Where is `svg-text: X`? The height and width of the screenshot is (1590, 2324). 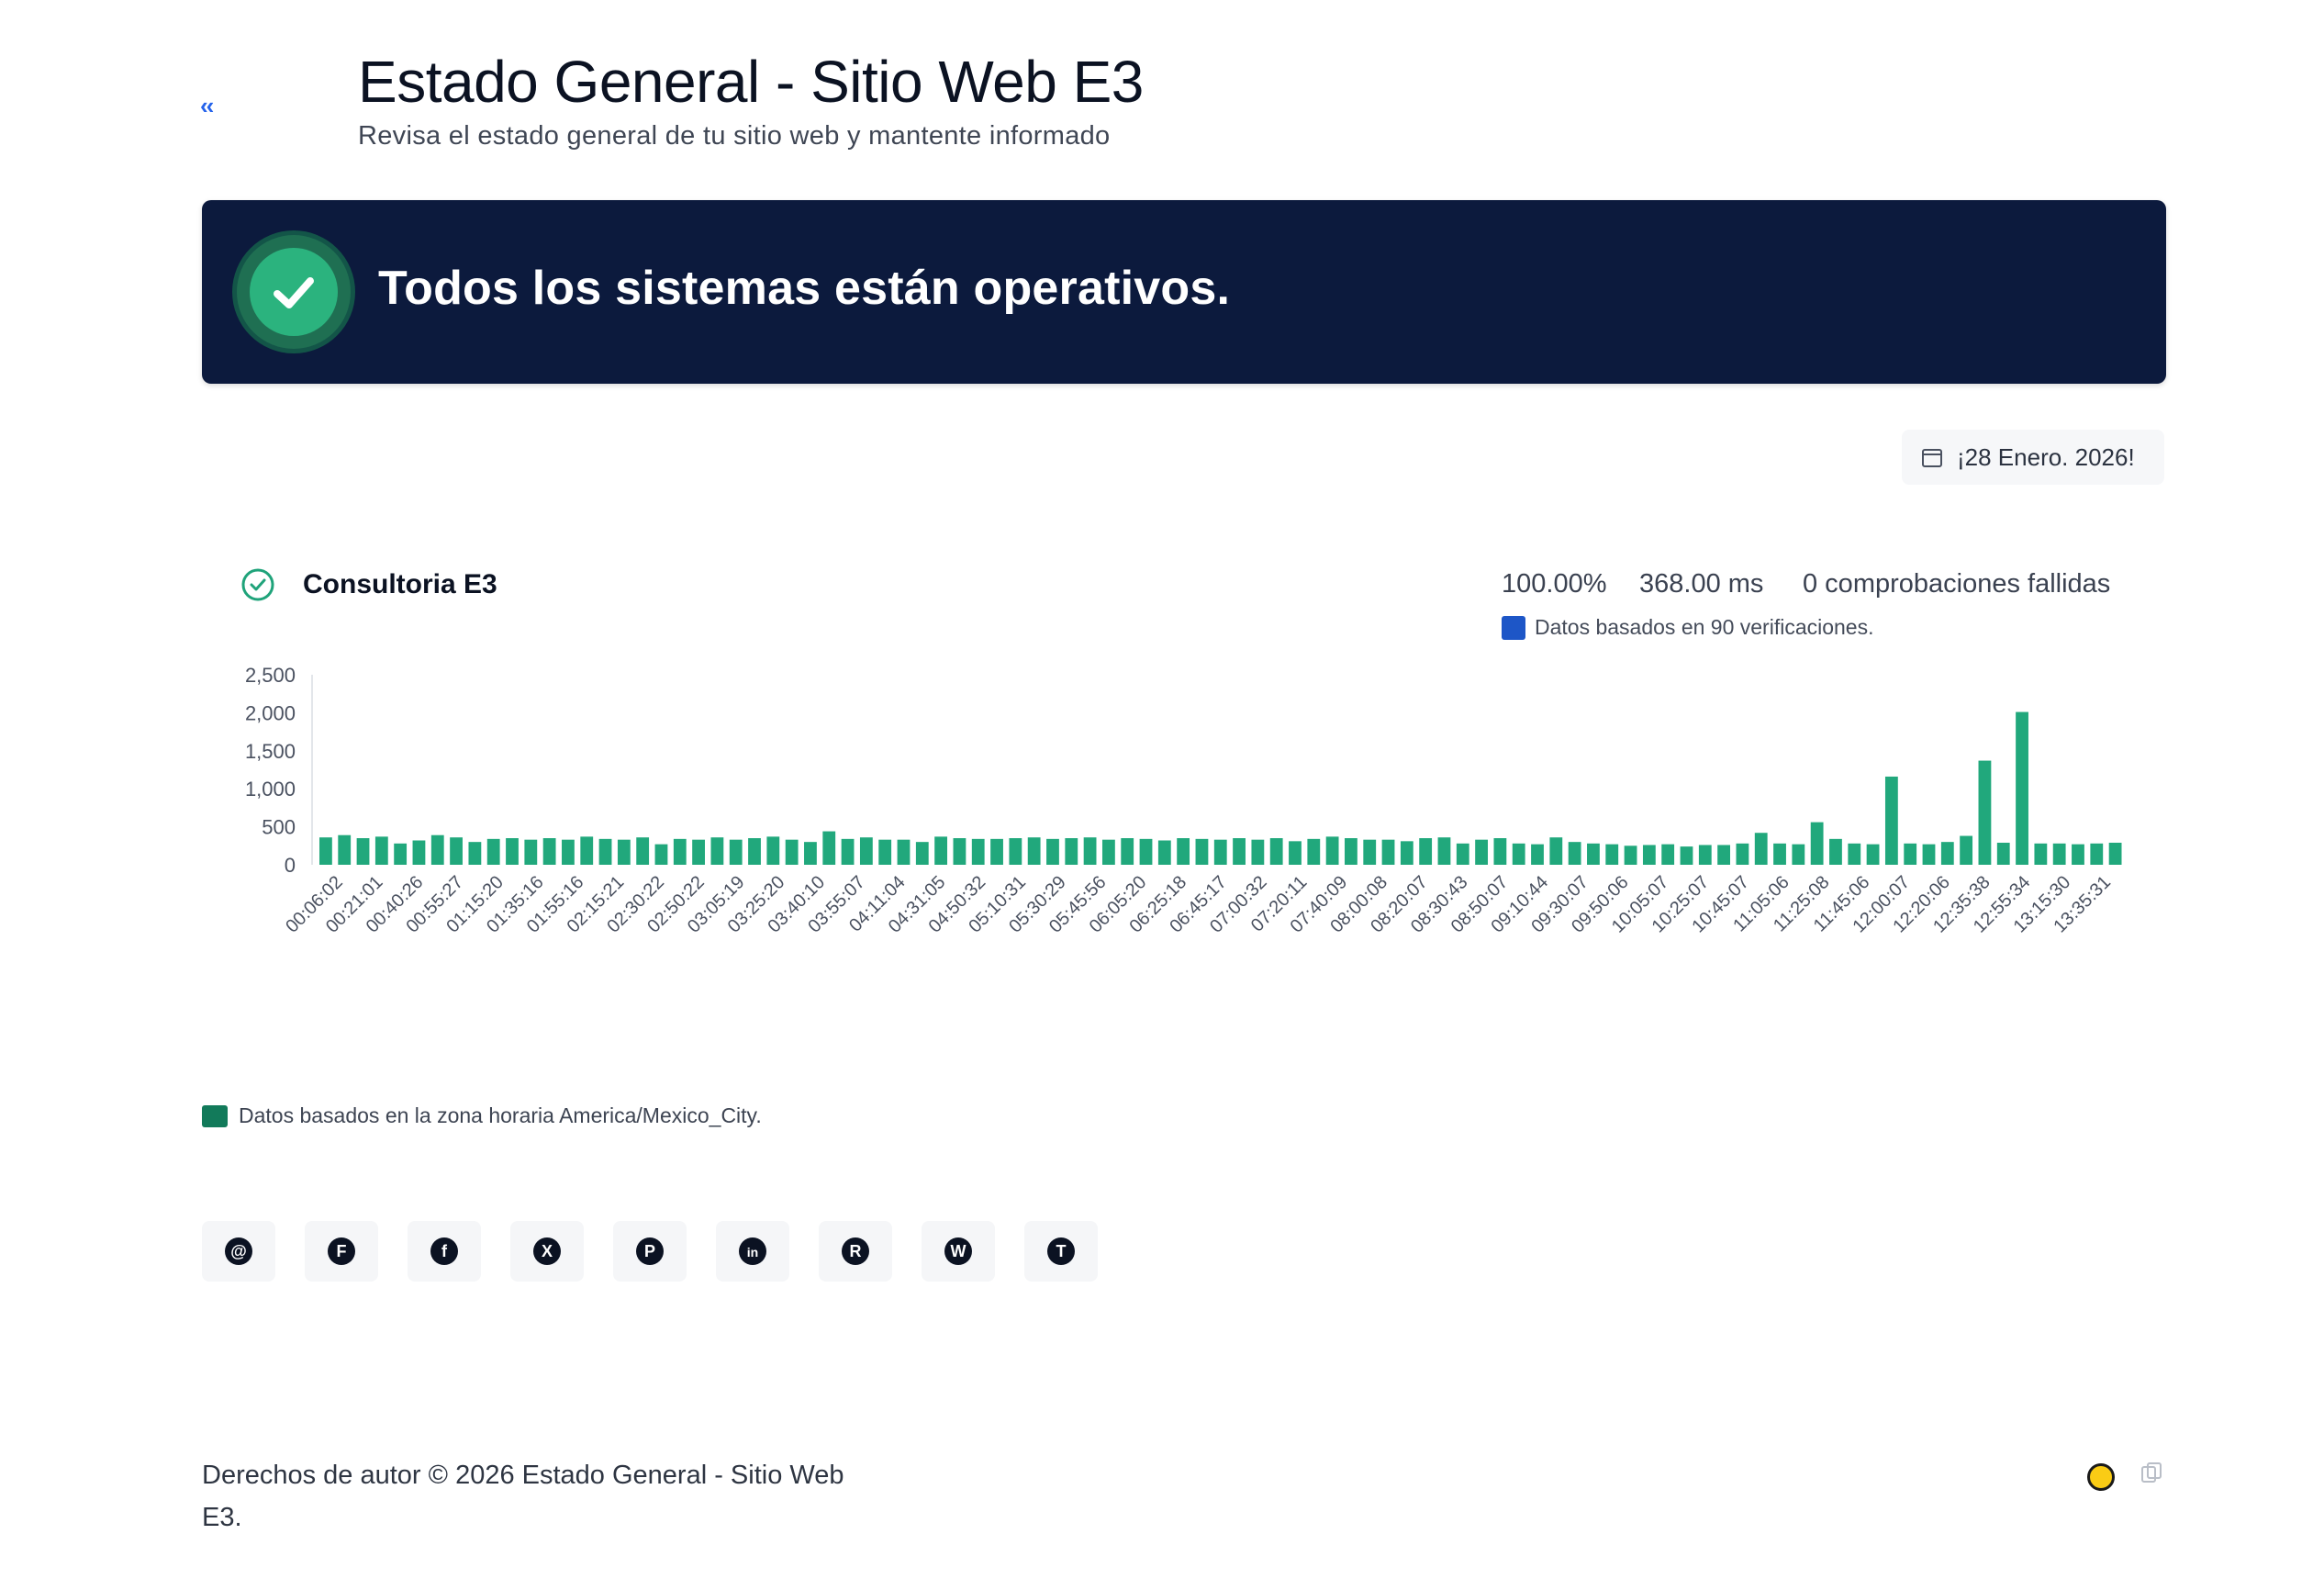 svg-text: X is located at coordinates (547, 1251).